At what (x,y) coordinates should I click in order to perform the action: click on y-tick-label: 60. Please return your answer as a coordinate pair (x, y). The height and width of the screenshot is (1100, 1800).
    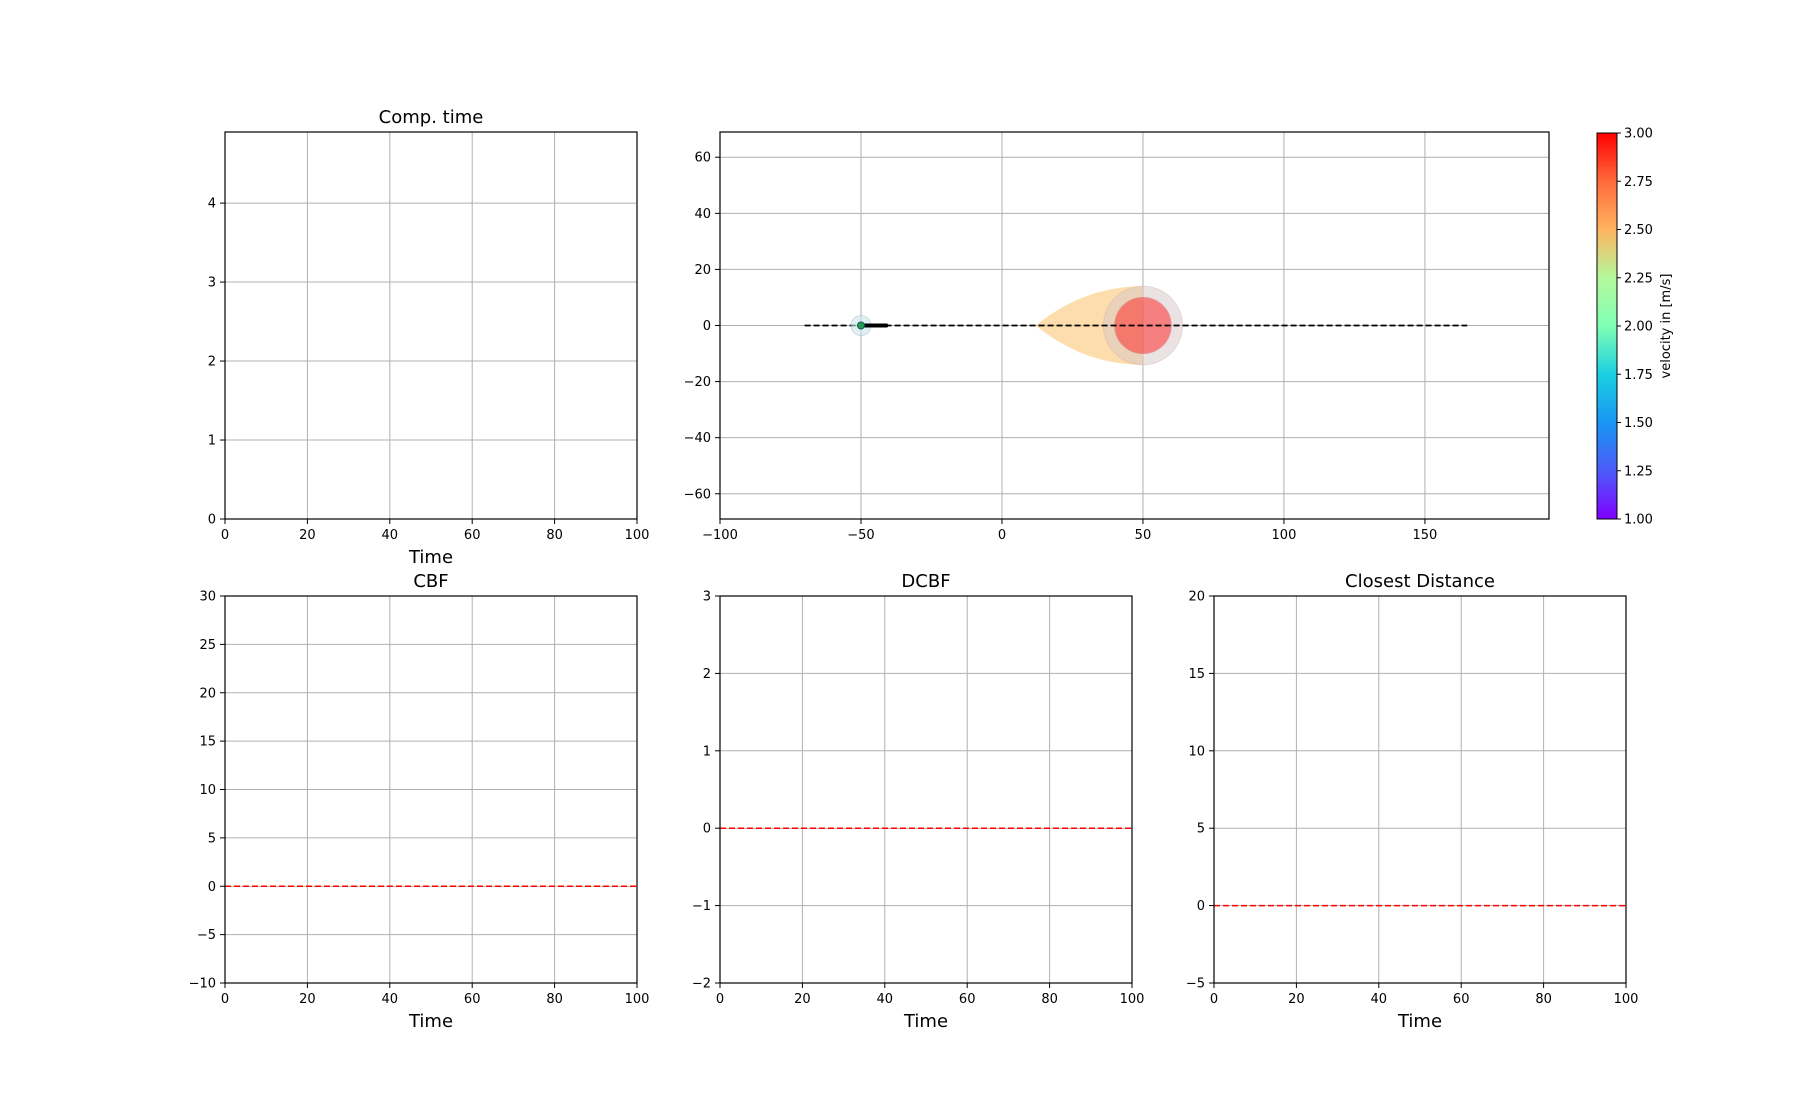
    Looking at the image, I should click on (702, 158).